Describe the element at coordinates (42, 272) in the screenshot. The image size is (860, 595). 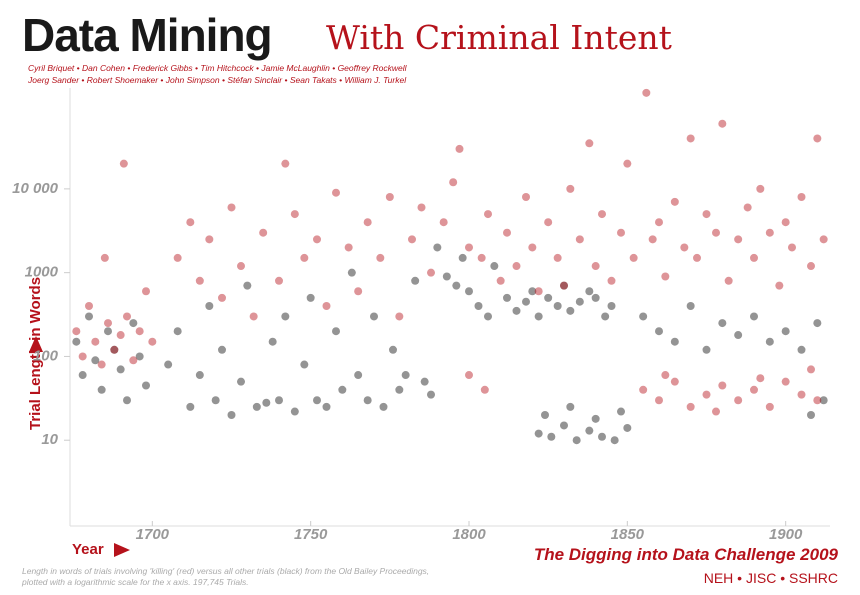
I see `y-tick-label: 1000` at that location.